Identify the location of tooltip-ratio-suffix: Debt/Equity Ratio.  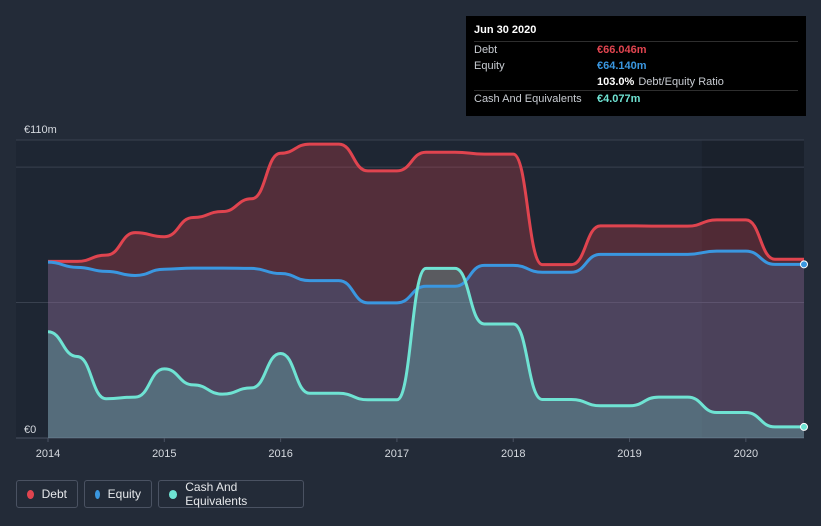
(681, 82).